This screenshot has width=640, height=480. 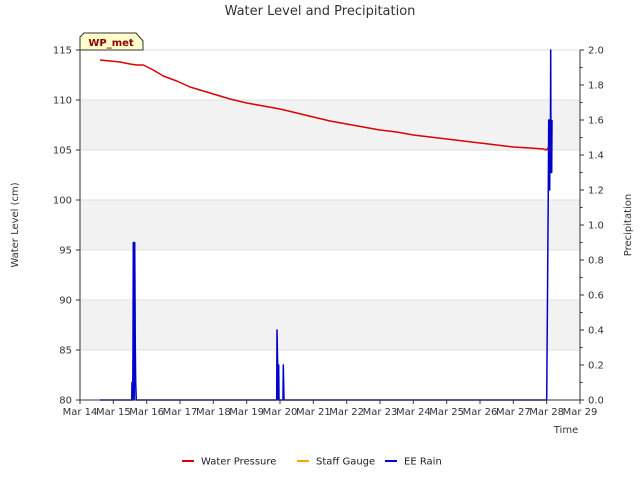 What do you see at coordinates (66, 226) in the screenshot?
I see `y-axis-ticks: 80 85 90 95 100 105 110 115` at bounding box center [66, 226].